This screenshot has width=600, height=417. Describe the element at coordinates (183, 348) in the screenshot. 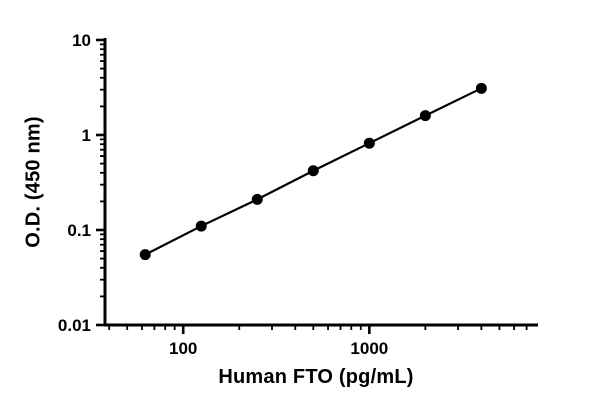

I see `x-tick-label: 100` at that location.